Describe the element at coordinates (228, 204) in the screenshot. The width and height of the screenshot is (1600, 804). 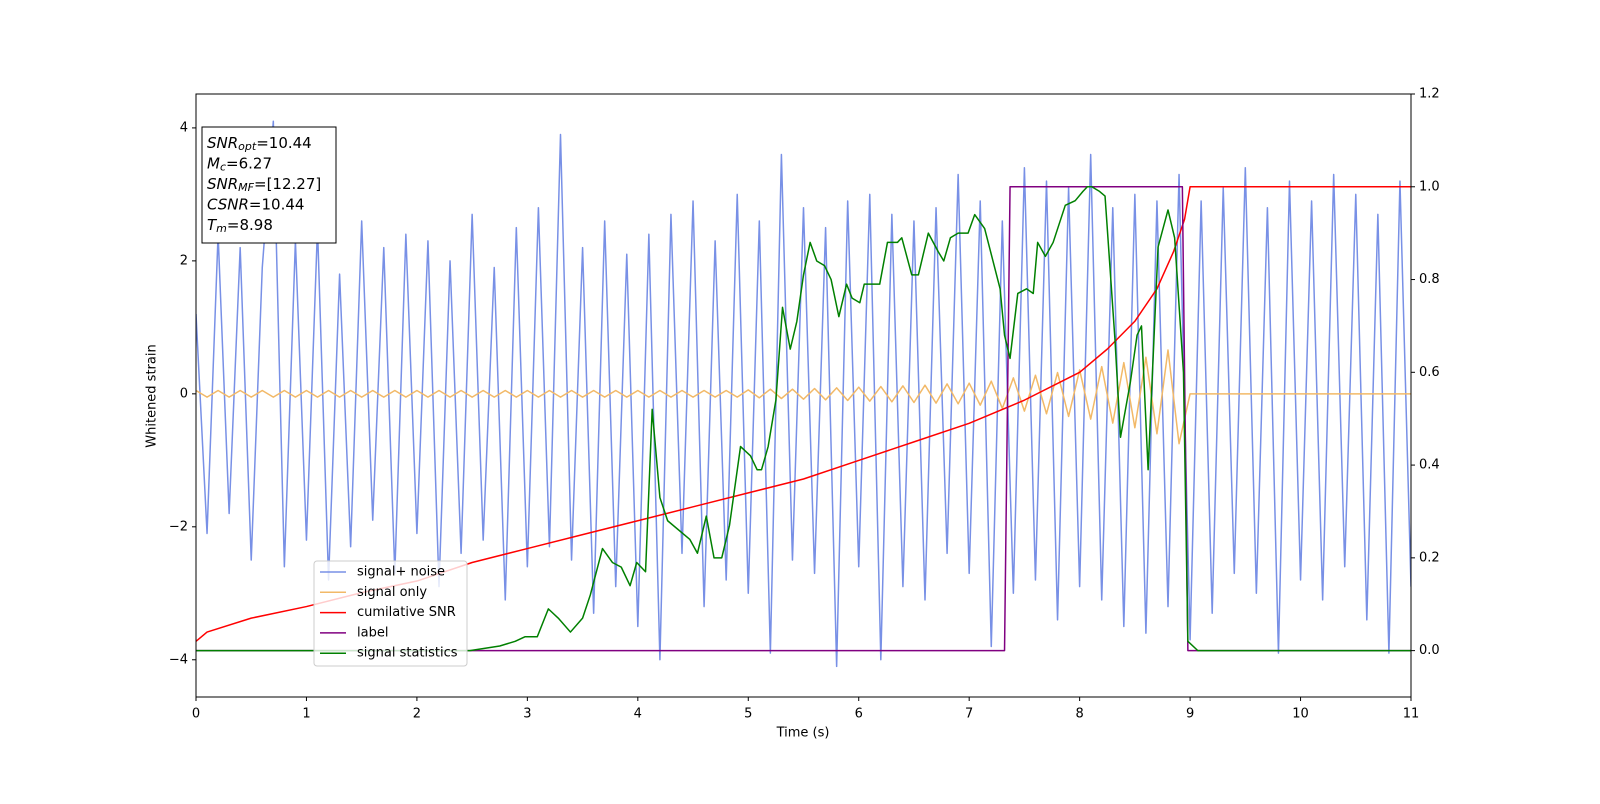
I see `stats-symbol: CSNR` at that location.